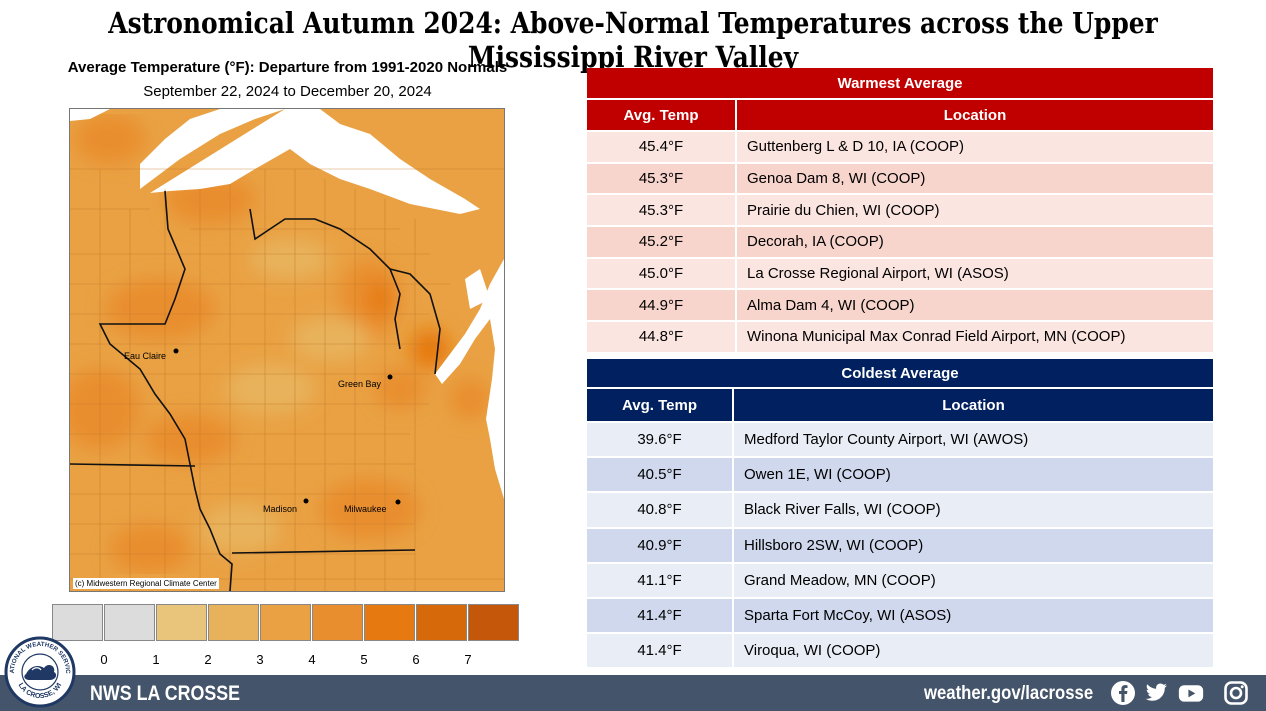 The image size is (1266, 711). What do you see at coordinates (900, 242) in the screenshot?
I see `table-row: 45.2°F Decorah, IA (COOP)` at bounding box center [900, 242].